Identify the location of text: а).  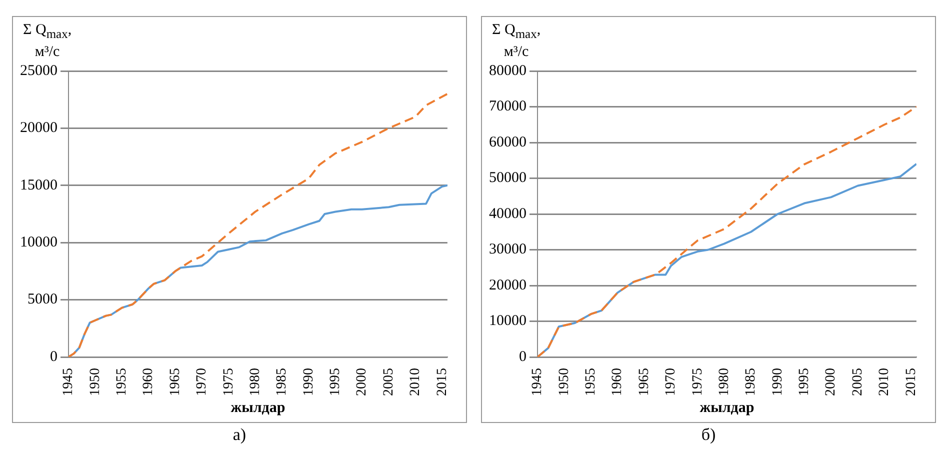
(240, 435).